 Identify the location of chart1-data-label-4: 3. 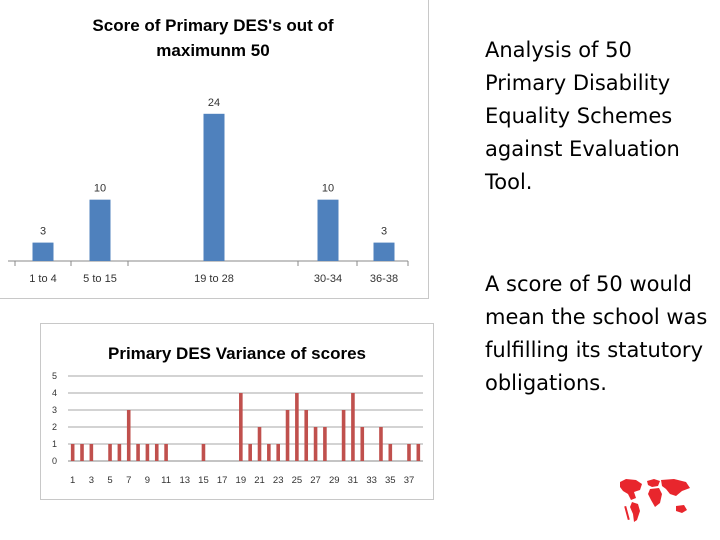
(384, 232).